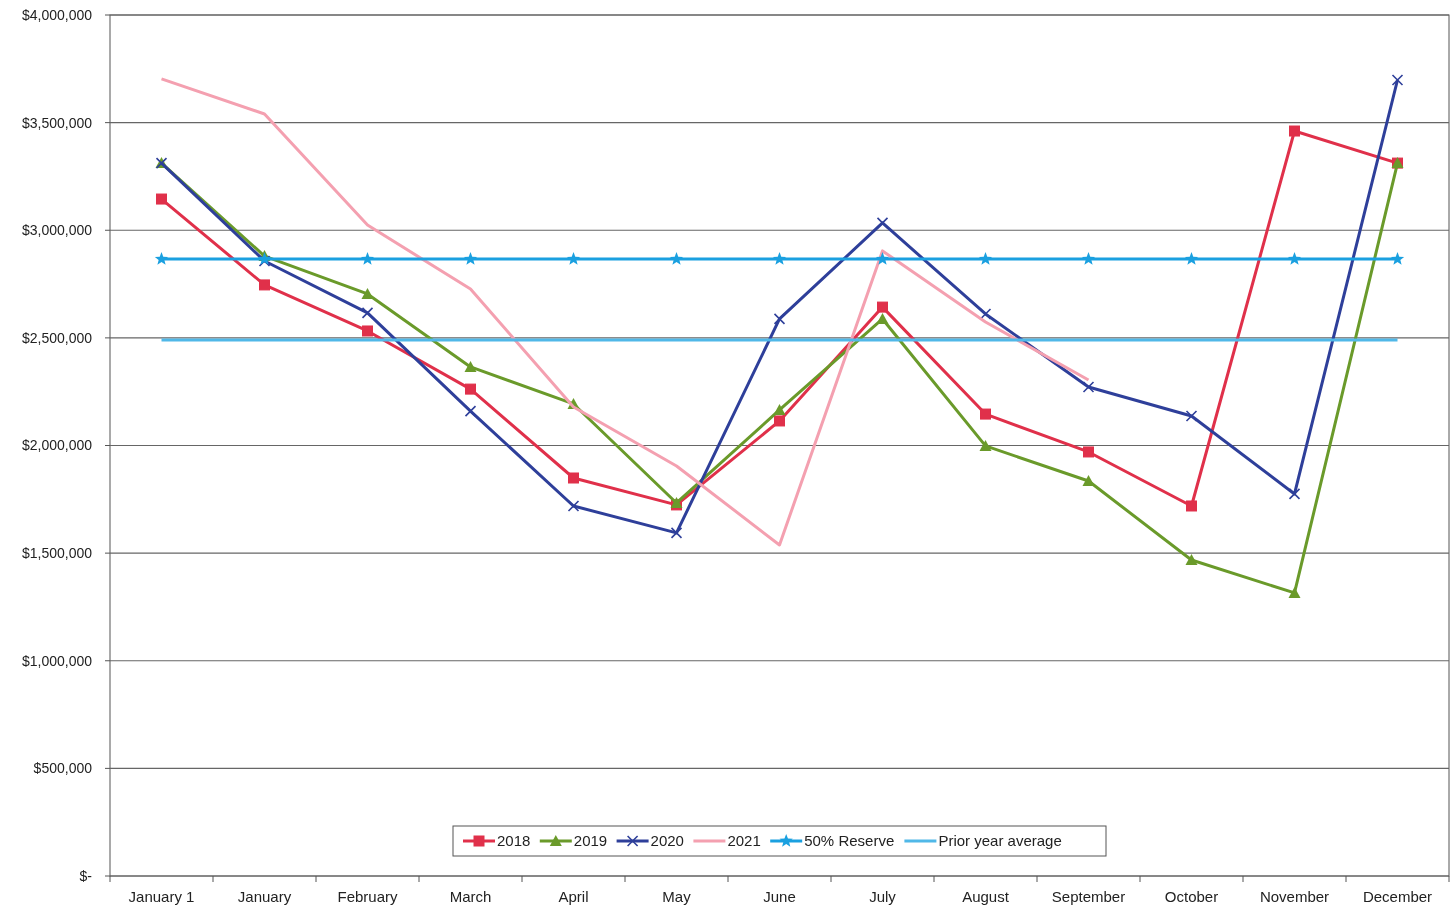  Describe the element at coordinates (590, 841) in the screenshot. I see `legend-label: 2019` at that location.